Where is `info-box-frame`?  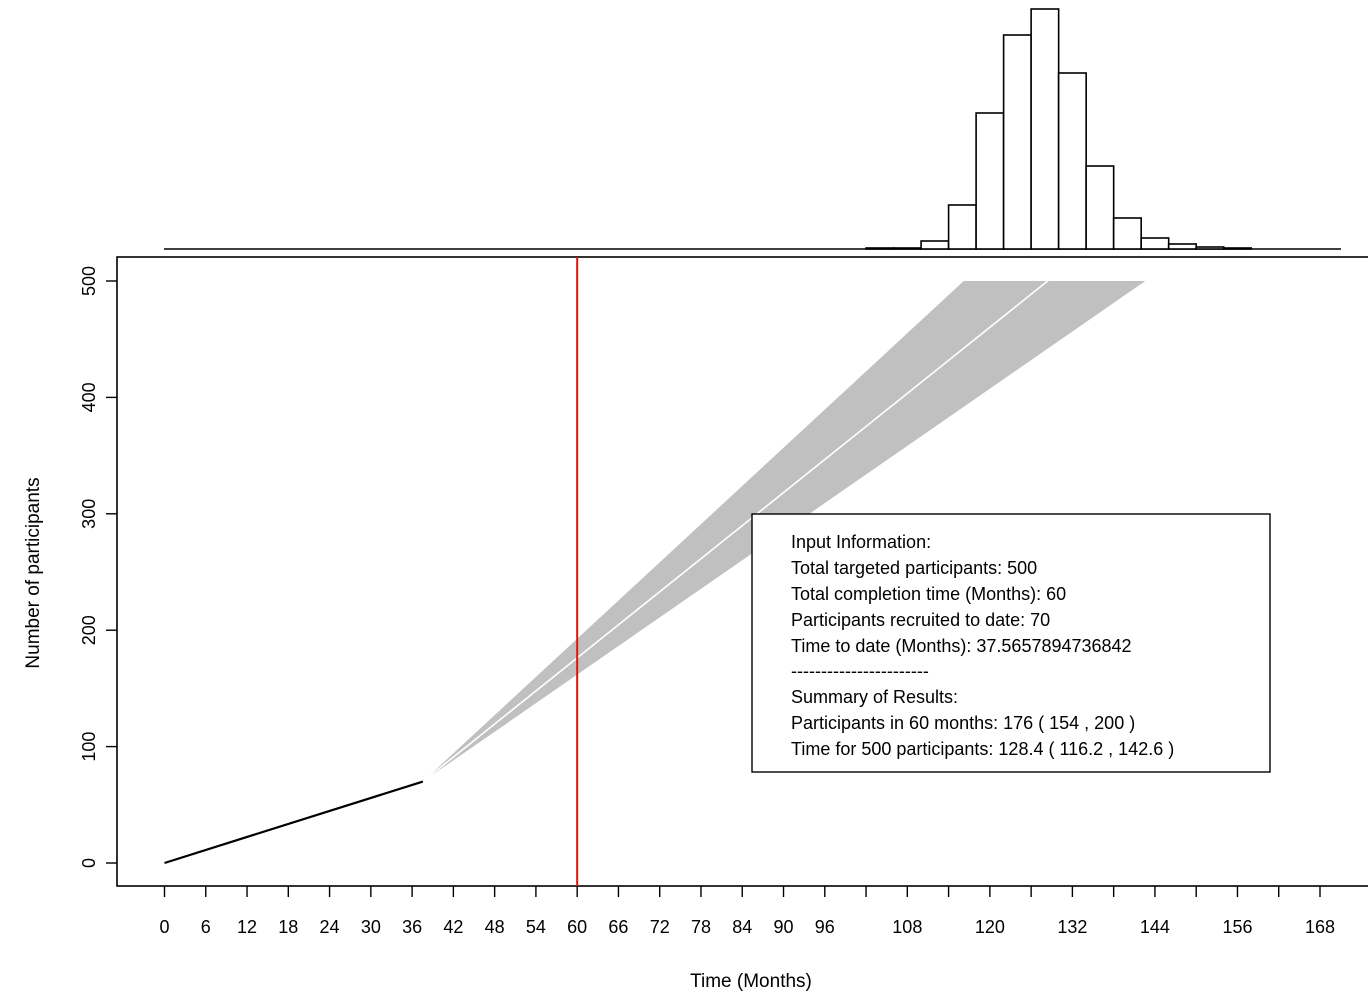
info-box-frame is located at coordinates (1011, 643).